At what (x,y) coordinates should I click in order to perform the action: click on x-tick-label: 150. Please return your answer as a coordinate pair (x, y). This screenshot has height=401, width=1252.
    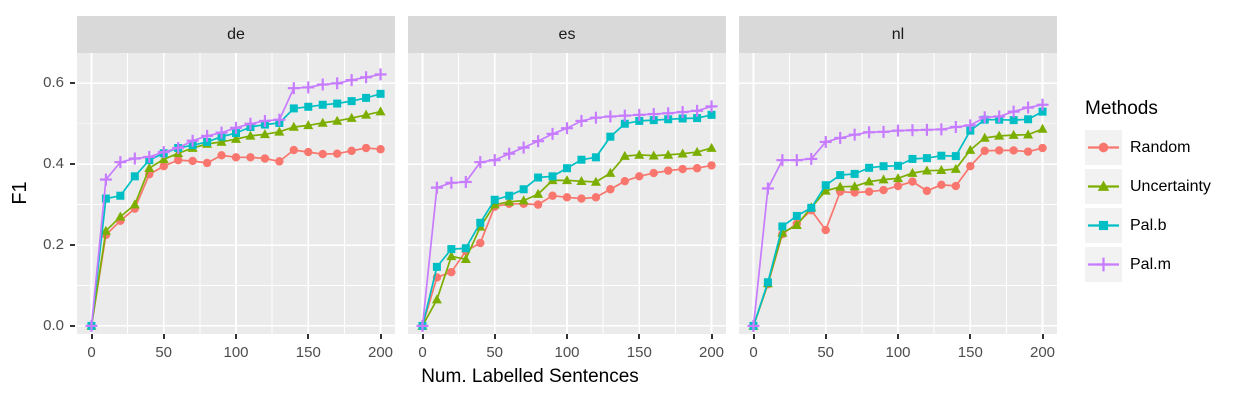
    Looking at the image, I should click on (970, 352).